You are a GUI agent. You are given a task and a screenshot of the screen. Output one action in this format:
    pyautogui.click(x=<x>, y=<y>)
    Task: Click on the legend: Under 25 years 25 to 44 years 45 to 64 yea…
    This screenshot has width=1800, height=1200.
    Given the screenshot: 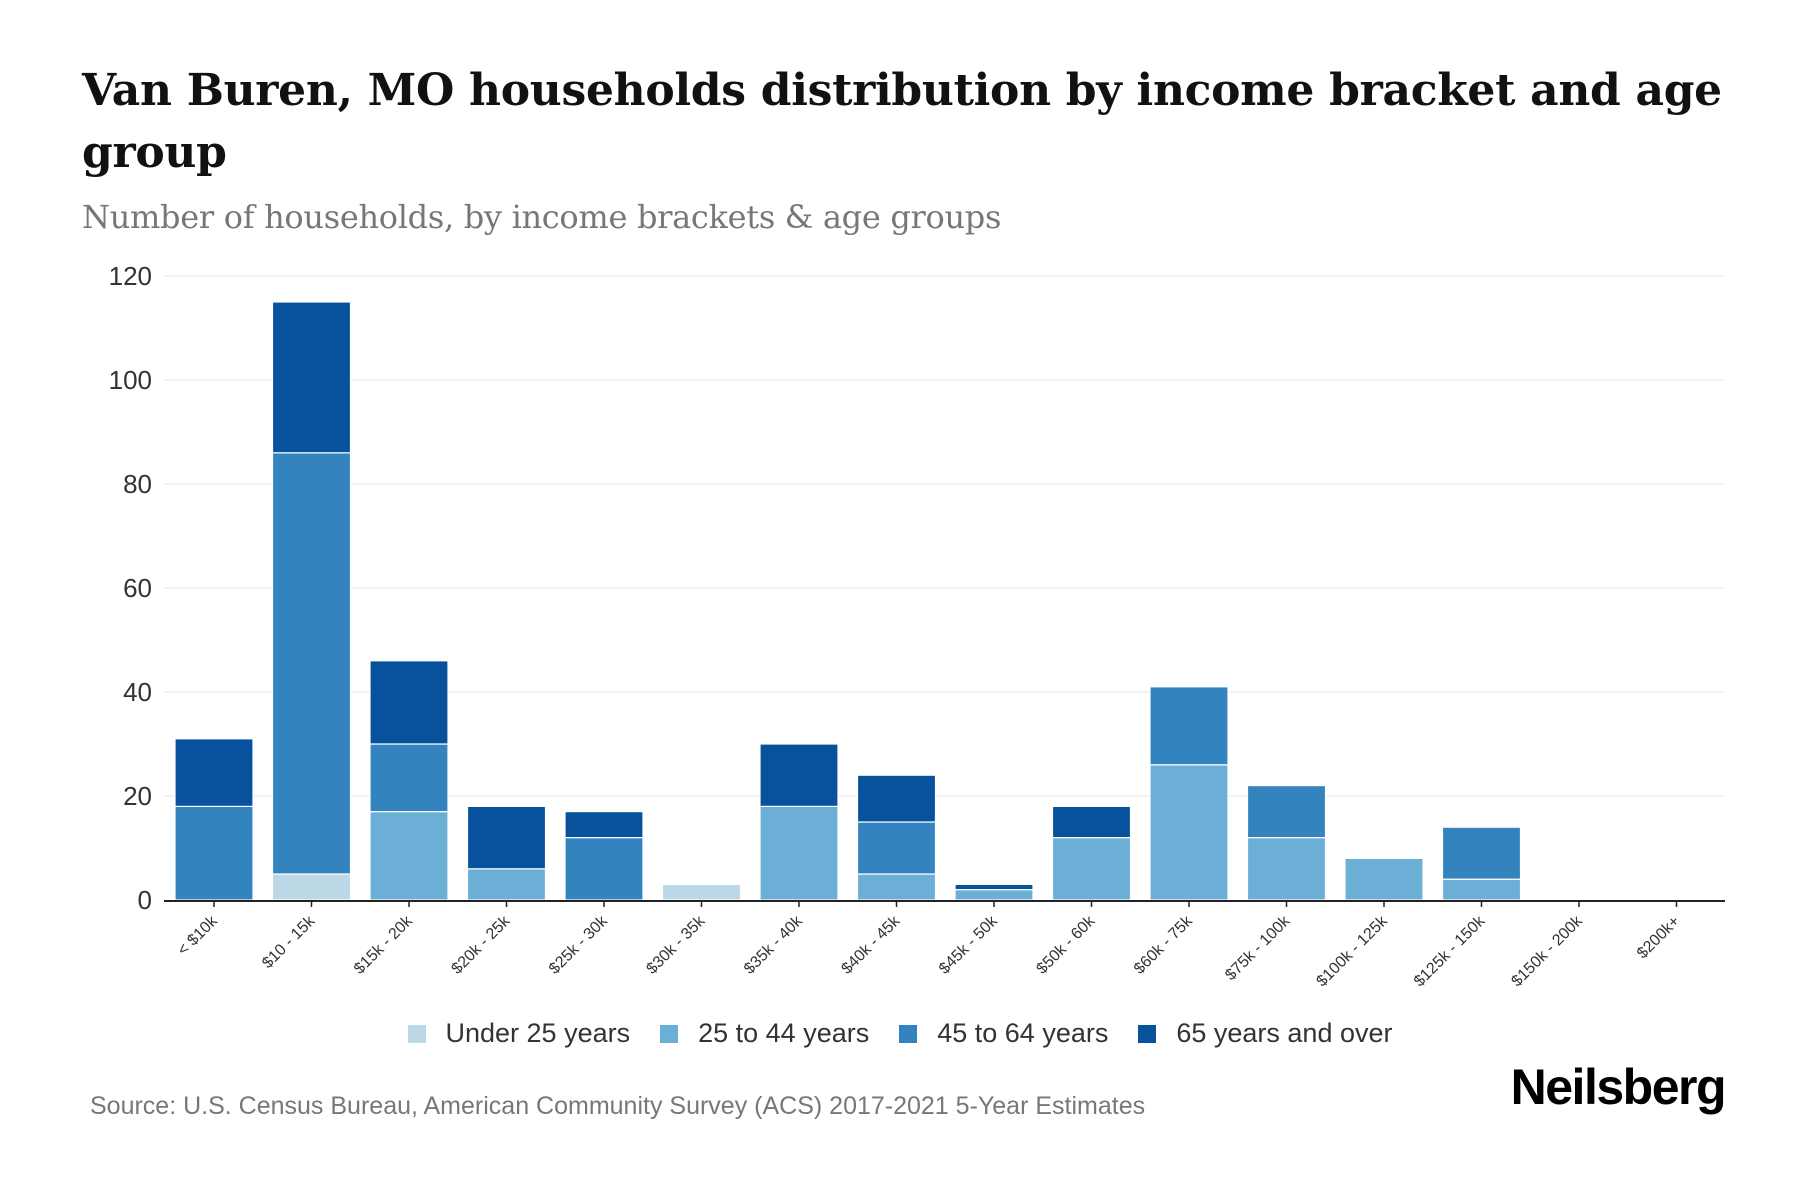 What is the action you would take?
    pyautogui.click(x=900, y=1033)
    